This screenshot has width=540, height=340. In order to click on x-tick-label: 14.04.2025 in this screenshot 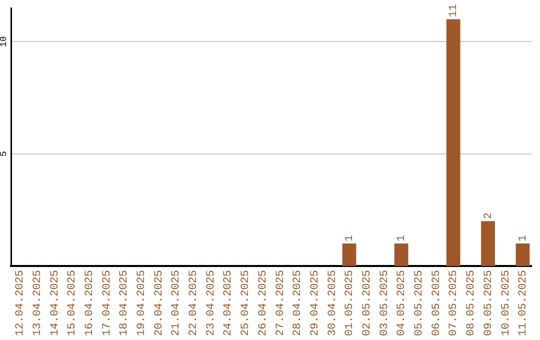, I will do `click(55, 303)`.